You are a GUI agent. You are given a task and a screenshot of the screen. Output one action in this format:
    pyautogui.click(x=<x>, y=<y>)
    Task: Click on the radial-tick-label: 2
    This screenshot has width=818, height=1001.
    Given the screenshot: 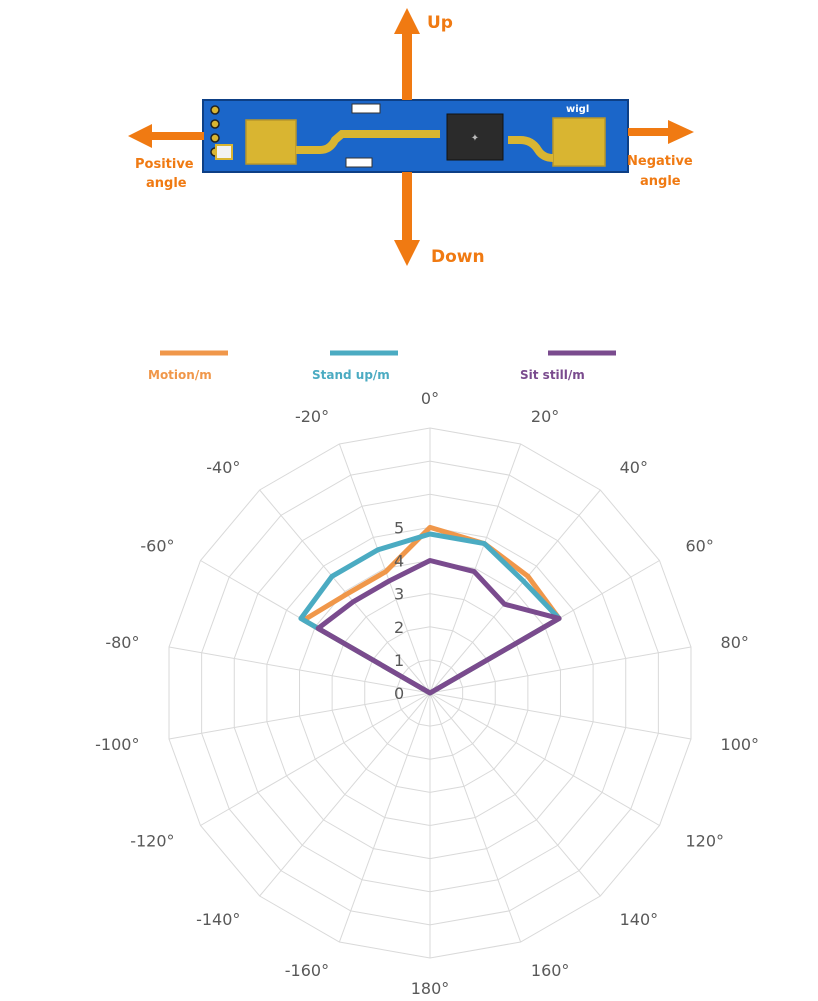 What is the action you would take?
    pyautogui.click(x=399, y=627)
    